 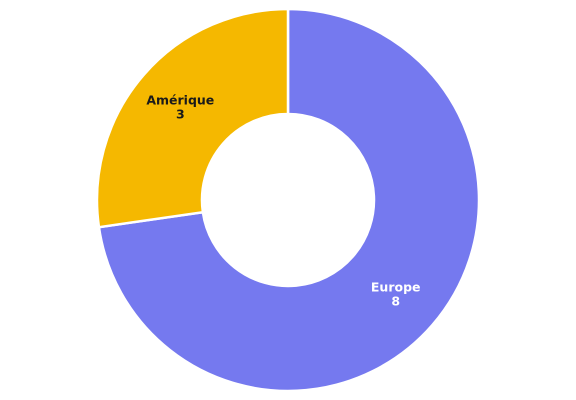 I want to click on category-label-amerique: Amérique, so click(x=180, y=100).